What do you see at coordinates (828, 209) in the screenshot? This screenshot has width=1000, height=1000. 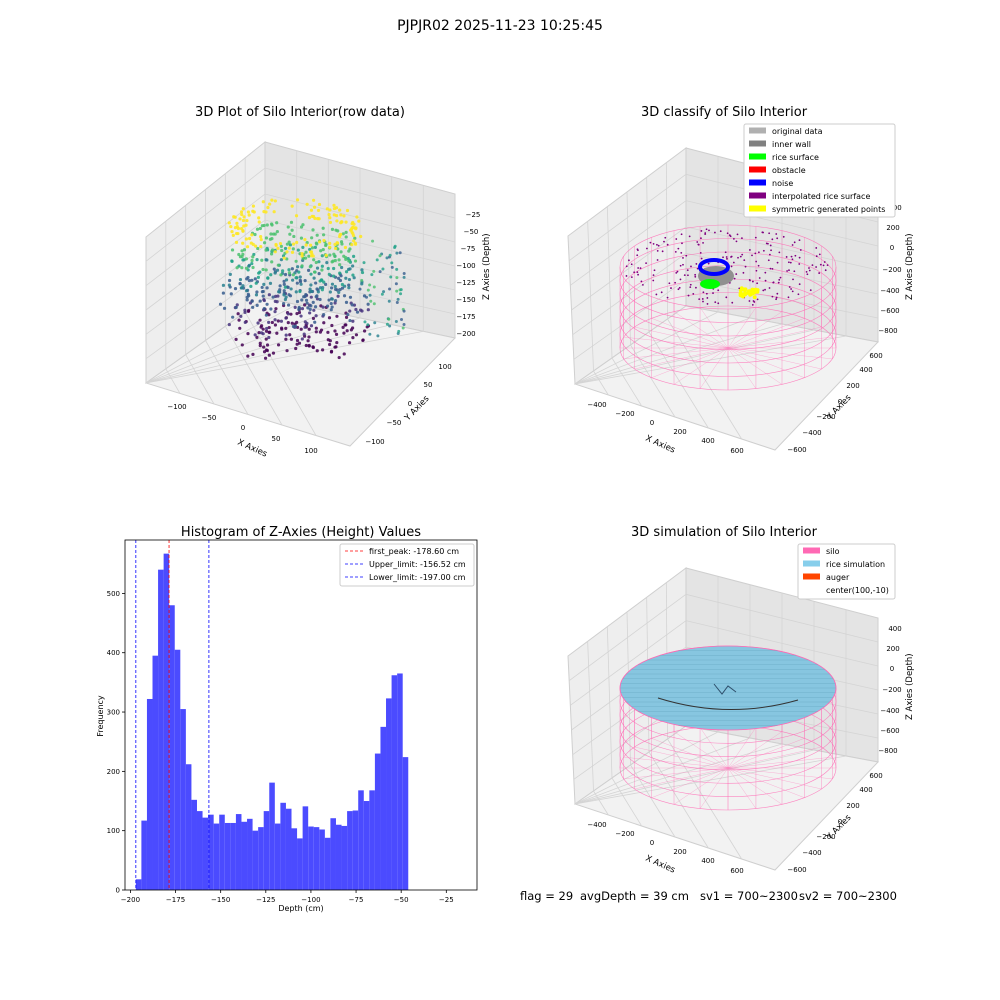 I see `legend-label: symmetric generated points` at bounding box center [828, 209].